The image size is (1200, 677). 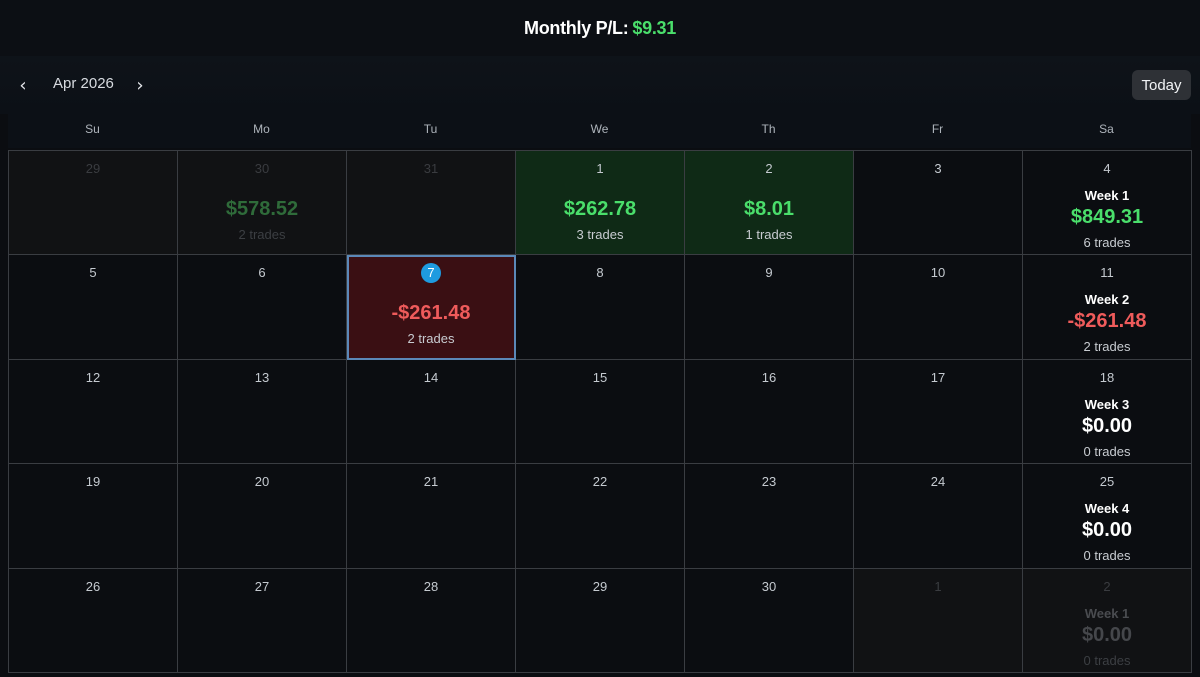 What do you see at coordinates (431, 273) in the screenshot?
I see `today-marker: 7` at bounding box center [431, 273].